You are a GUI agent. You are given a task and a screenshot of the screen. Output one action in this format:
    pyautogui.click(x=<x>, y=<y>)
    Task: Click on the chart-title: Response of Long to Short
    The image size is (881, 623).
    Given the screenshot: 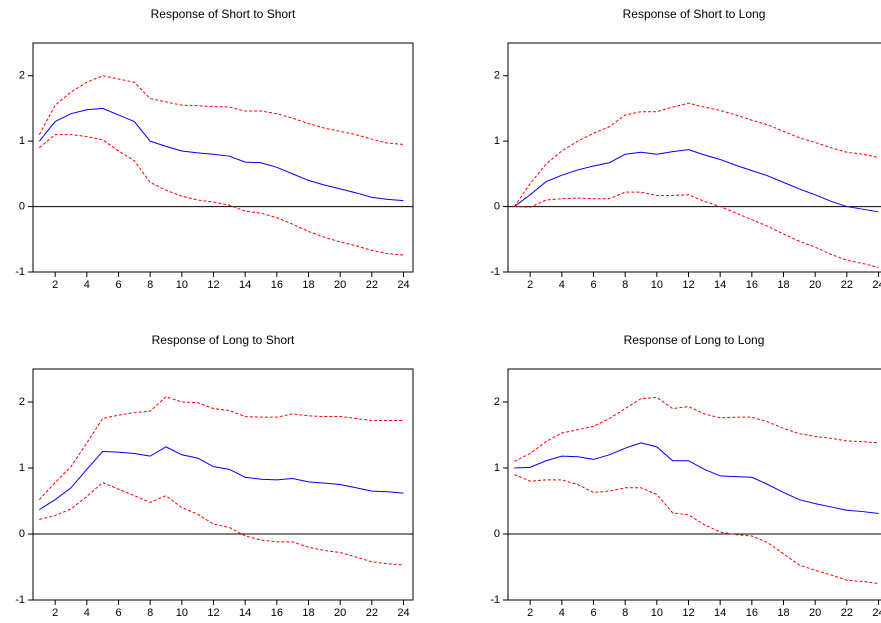 What is the action you would take?
    pyautogui.click(x=223, y=340)
    